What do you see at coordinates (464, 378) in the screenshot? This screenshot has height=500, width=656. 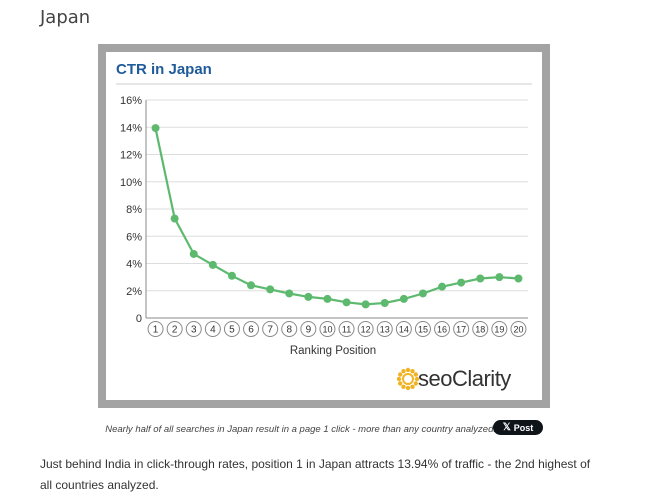 I see `logo-text: seoClarity` at bounding box center [464, 378].